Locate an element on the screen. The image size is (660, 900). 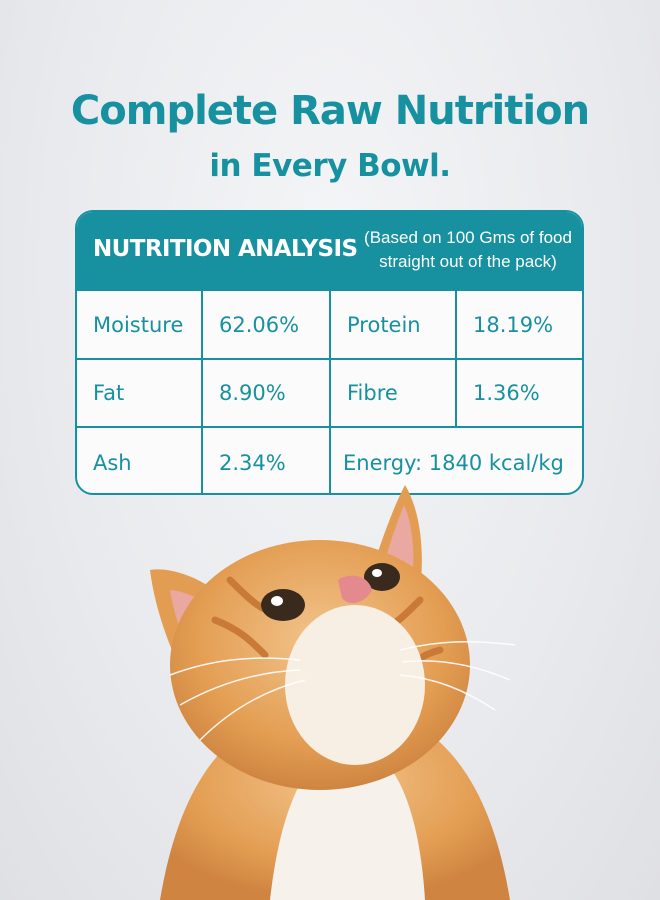
nutrition-note-line1: (Based on 100 Gms of food is located at coordinates (468, 237).